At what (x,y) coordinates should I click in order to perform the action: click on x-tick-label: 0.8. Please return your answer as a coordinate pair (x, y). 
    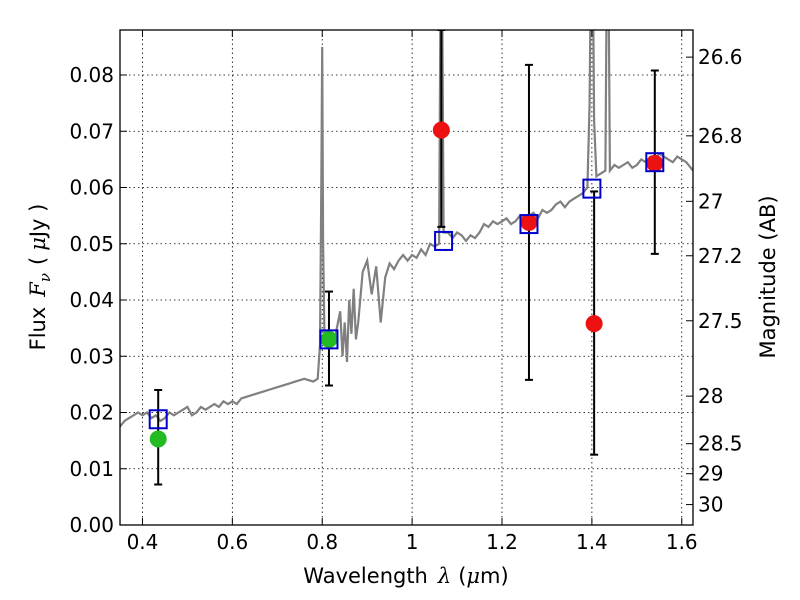
    Looking at the image, I should click on (322, 542).